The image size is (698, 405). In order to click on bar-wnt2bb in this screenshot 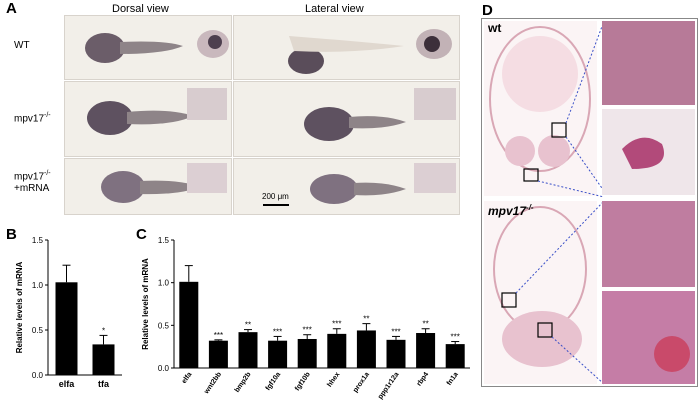, I will do `click(218, 354)`.